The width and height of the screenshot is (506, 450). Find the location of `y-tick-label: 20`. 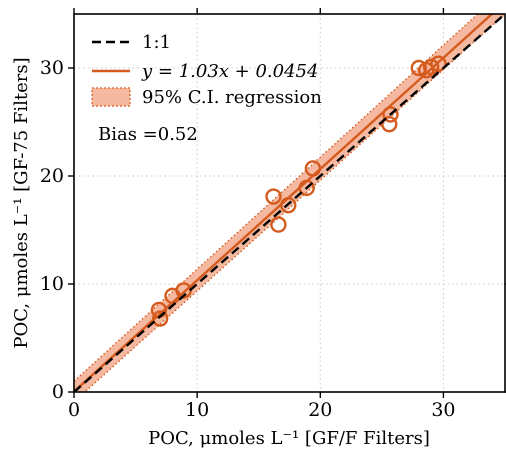

y-tick-label: 20 is located at coordinates (52, 176).